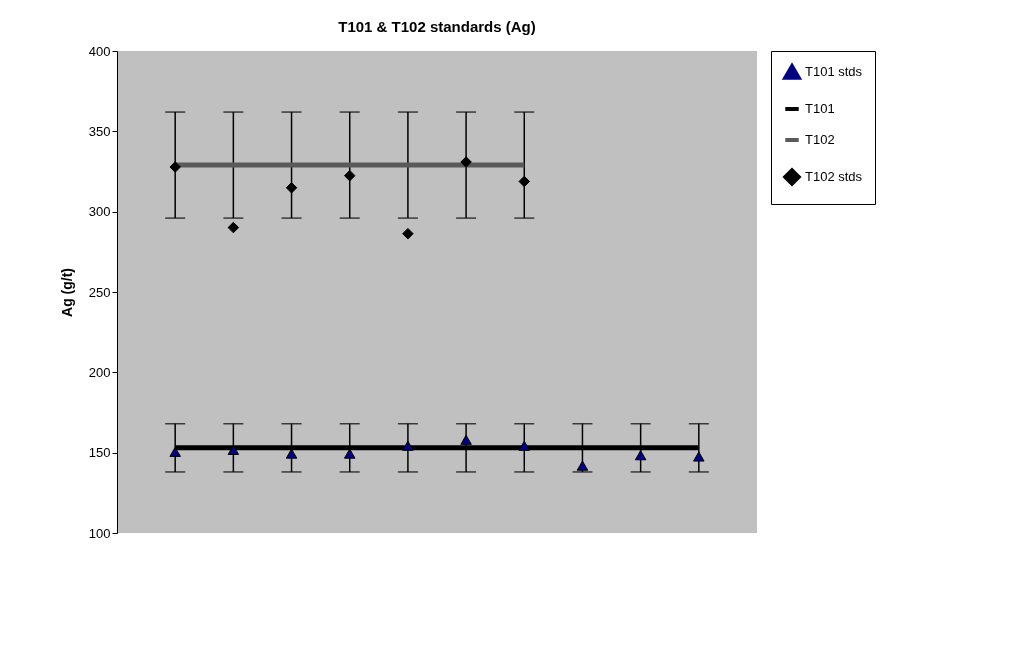  I want to click on y-tick-label: 250, so click(99, 292).